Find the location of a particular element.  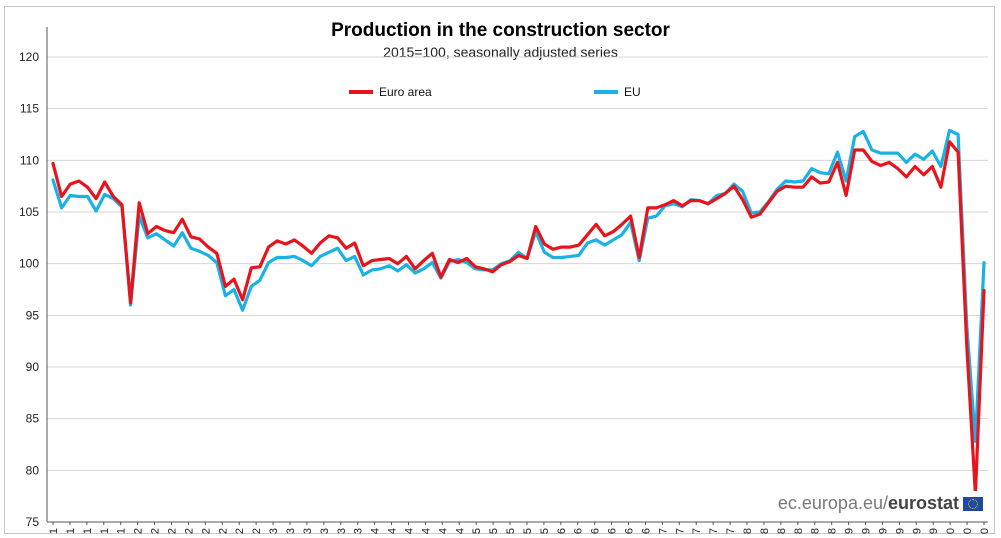

y-tick-label: 90 is located at coordinates (33, 367).